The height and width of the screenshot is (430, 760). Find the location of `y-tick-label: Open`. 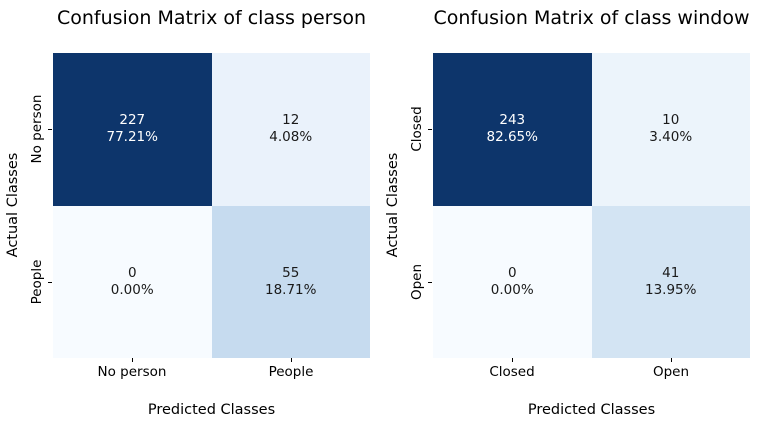

y-tick-label: Open is located at coordinates (417, 282).